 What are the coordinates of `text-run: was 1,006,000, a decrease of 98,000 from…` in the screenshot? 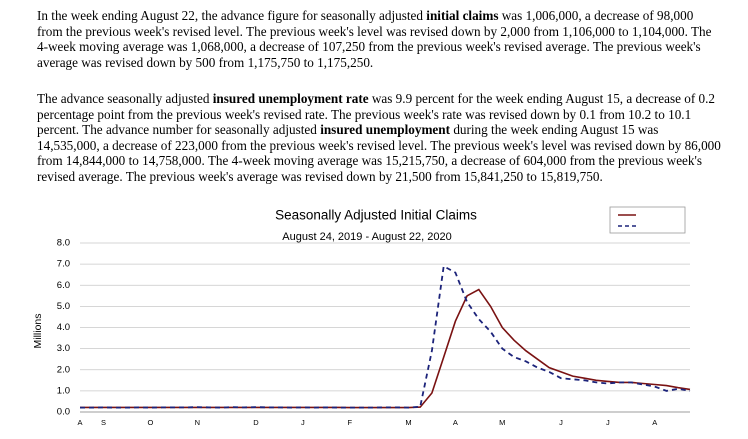 It's located at (374, 39).